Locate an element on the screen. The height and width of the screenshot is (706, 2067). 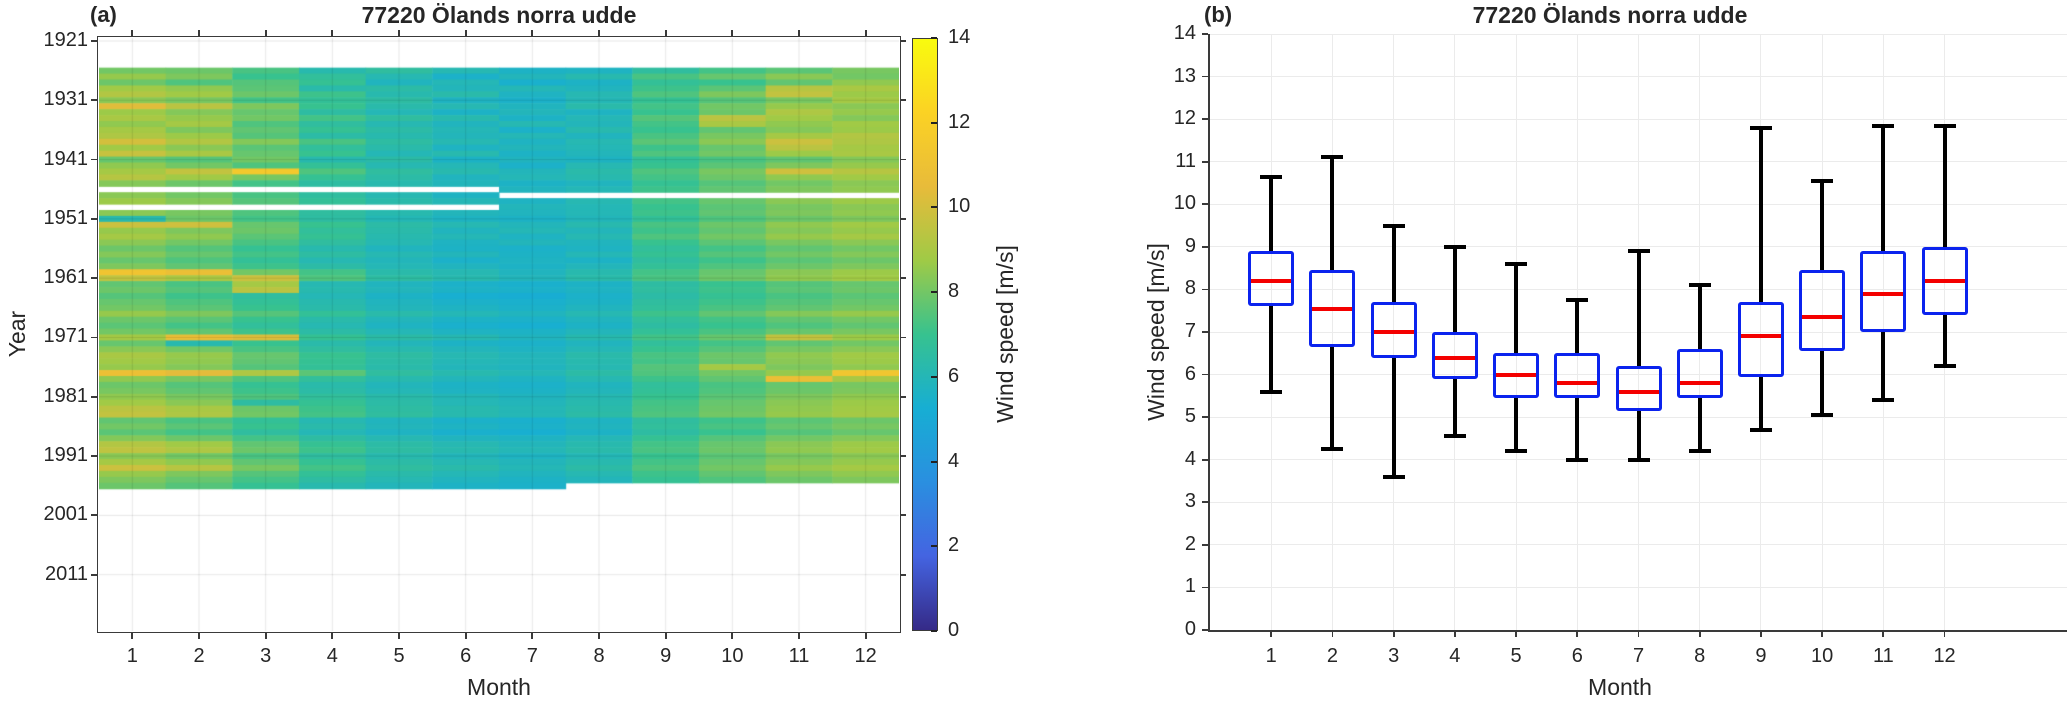
y-tick-label: 1931 is located at coordinates (66, 99).